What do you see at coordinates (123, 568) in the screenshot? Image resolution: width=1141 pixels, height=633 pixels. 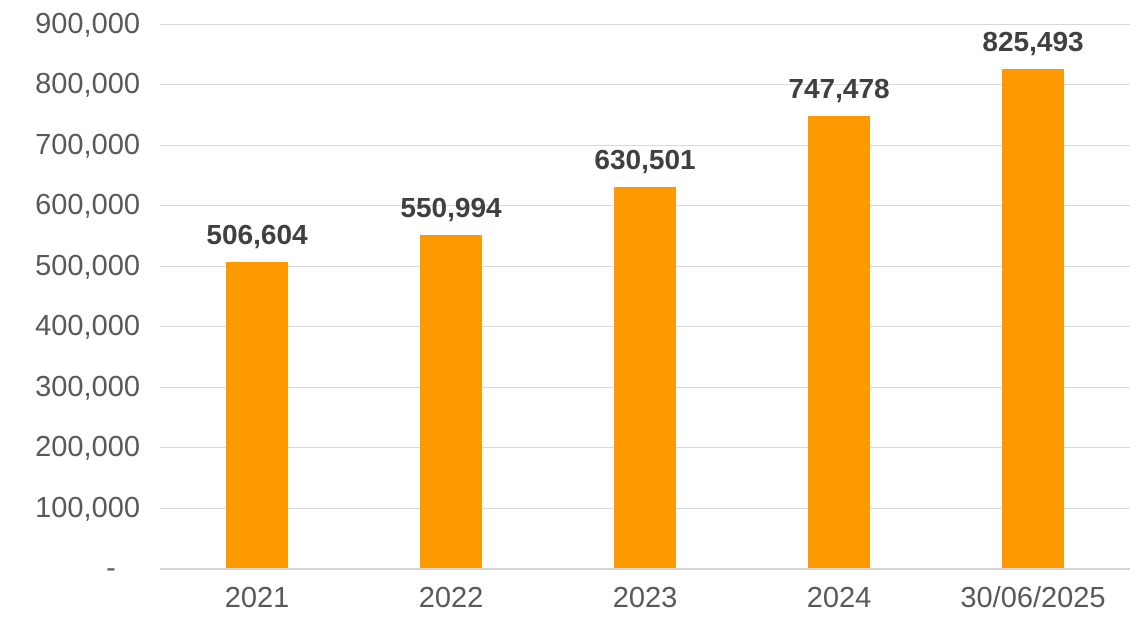 I see `y-tick-label: -` at bounding box center [123, 568].